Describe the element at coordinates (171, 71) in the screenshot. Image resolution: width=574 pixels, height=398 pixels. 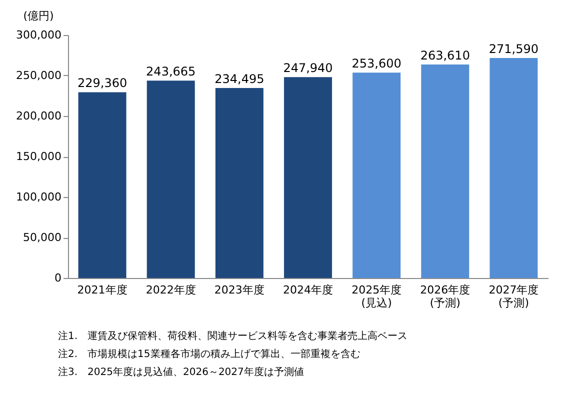
I see `data-label: 243,665` at that location.